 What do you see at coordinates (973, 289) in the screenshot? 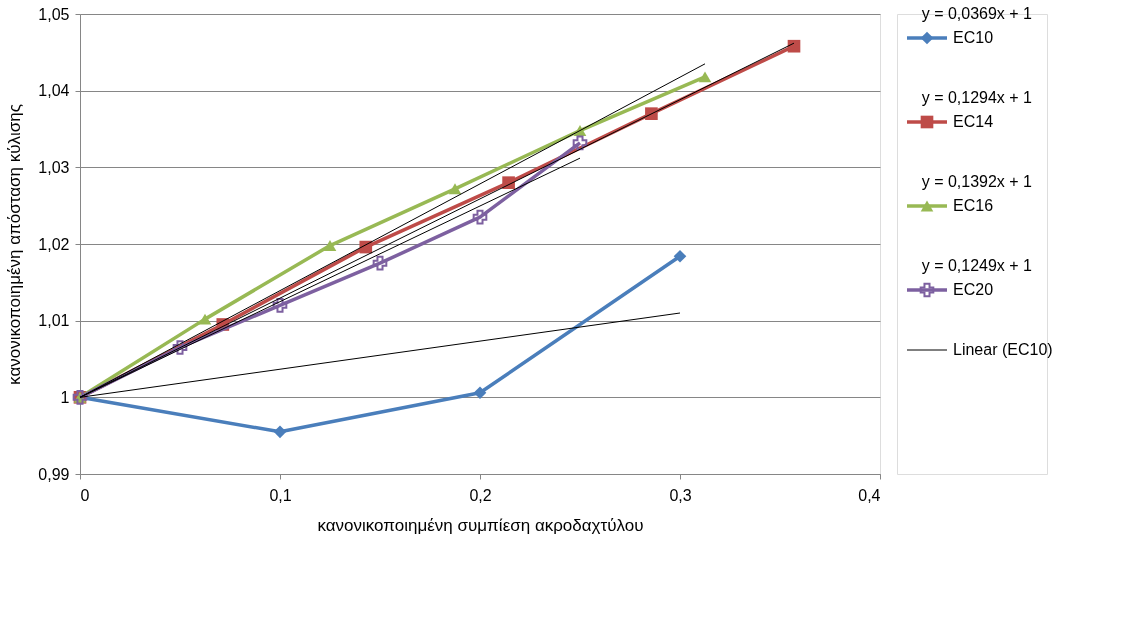
I see `legend-label: EC20` at bounding box center [973, 289].